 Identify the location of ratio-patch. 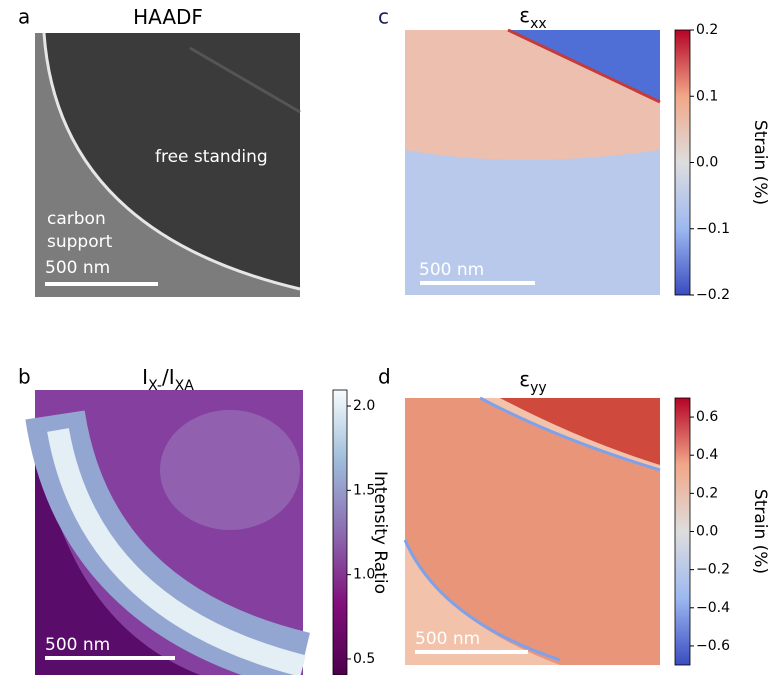
(230, 470).